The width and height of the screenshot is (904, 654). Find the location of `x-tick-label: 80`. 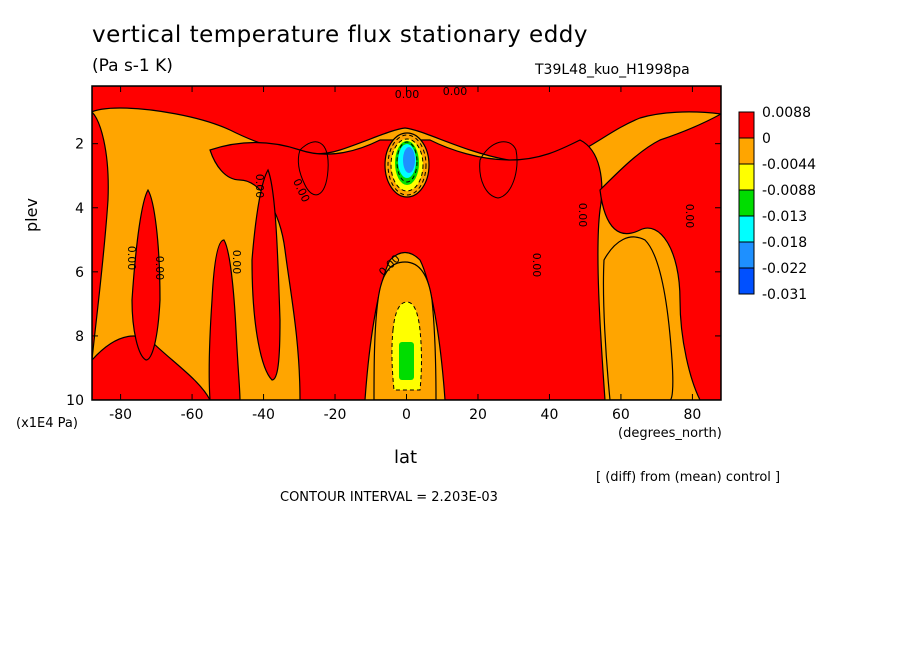

x-tick-label: 80 is located at coordinates (692, 415).